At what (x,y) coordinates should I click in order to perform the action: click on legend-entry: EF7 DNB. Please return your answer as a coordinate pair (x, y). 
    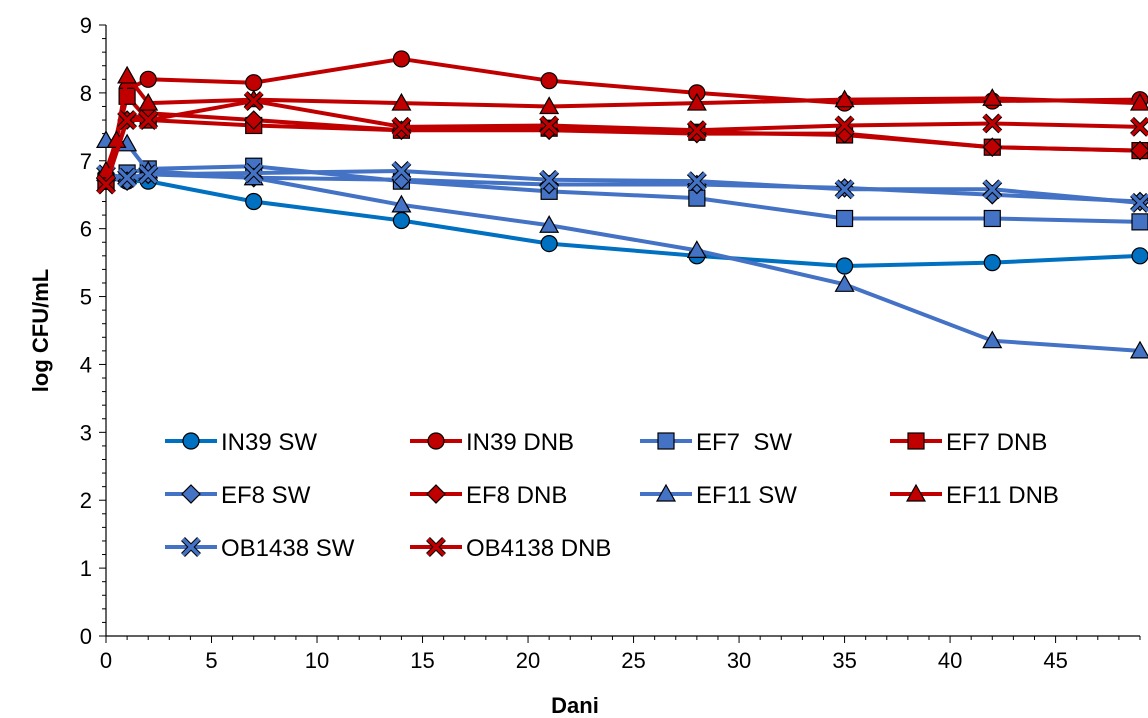
    Looking at the image, I should click on (968, 442).